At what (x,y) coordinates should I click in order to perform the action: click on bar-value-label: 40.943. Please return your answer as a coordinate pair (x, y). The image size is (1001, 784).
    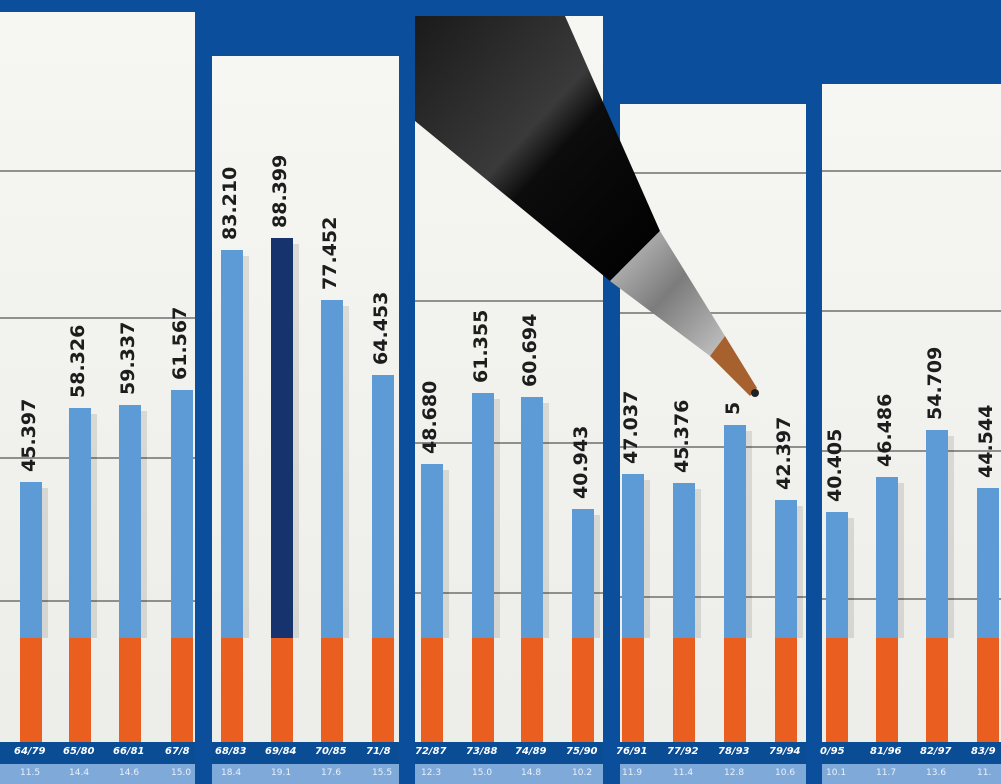
    Looking at the image, I should click on (581, 462).